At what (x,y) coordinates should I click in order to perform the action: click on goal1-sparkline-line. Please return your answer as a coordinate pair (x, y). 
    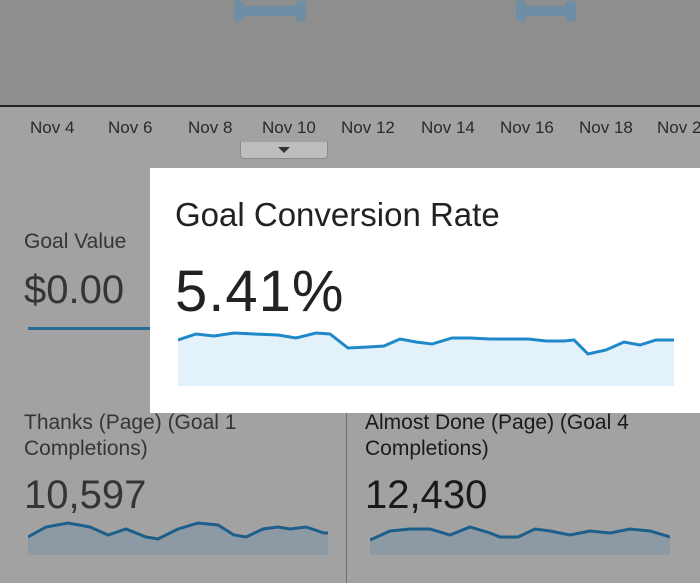
    Looking at the image, I should click on (178, 531).